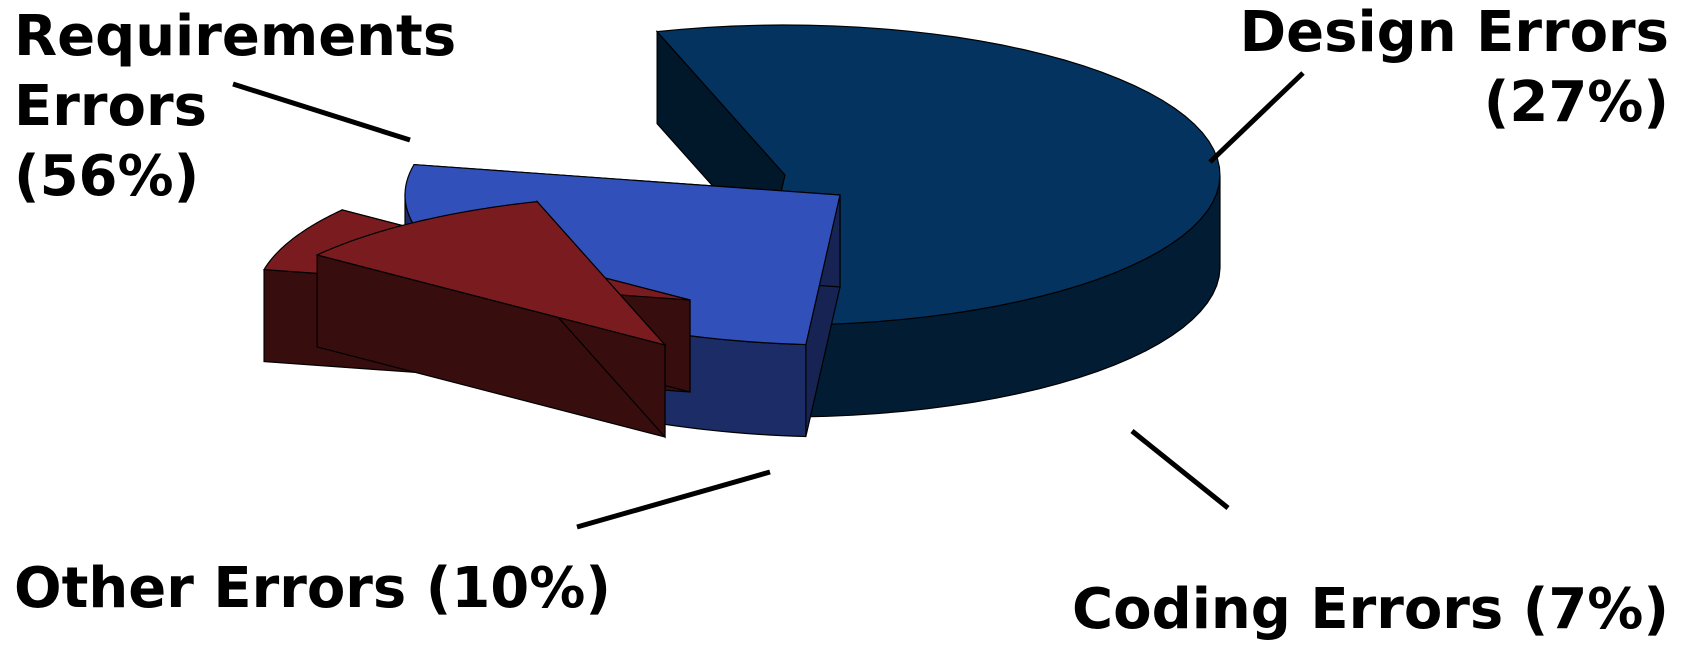  What do you see at coordinates (491, 319) in the screenshot?
I see `pie-slice-other-errors` at bounding box center [491, 319].